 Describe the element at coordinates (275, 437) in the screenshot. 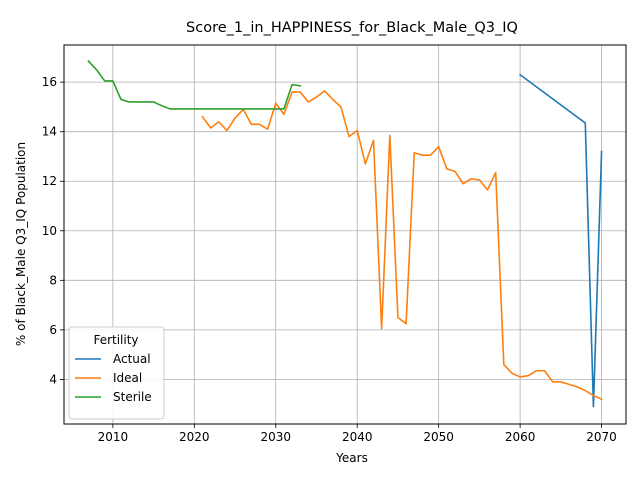

I see `x-tick-label: 2030` at that location.